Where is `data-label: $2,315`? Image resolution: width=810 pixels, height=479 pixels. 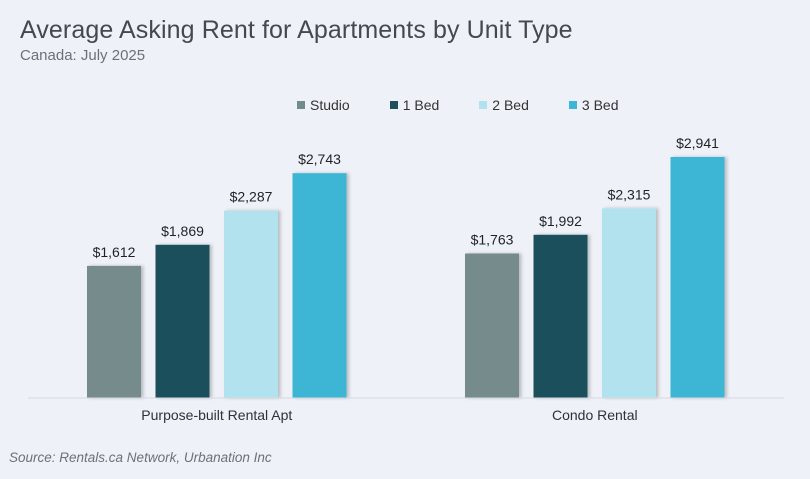
data-label: $2,315 is located at coordinates (629, 194).